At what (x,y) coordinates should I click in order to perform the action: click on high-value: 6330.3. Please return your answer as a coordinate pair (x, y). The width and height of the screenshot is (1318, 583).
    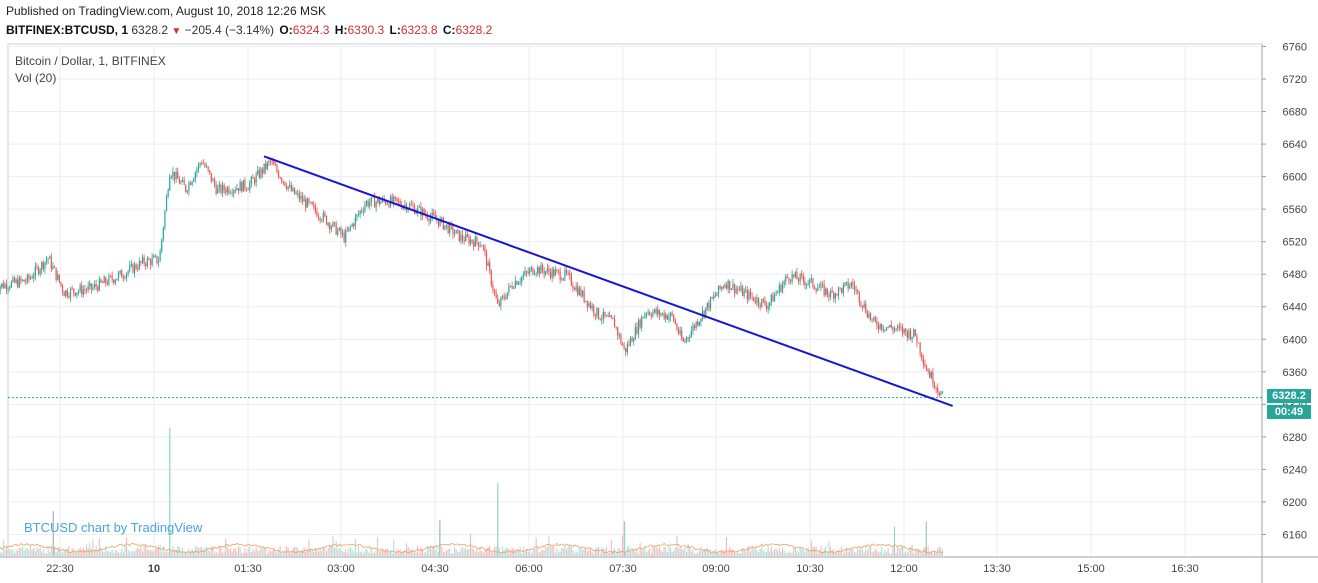
    Looking at the image, I should click on (366, 30).